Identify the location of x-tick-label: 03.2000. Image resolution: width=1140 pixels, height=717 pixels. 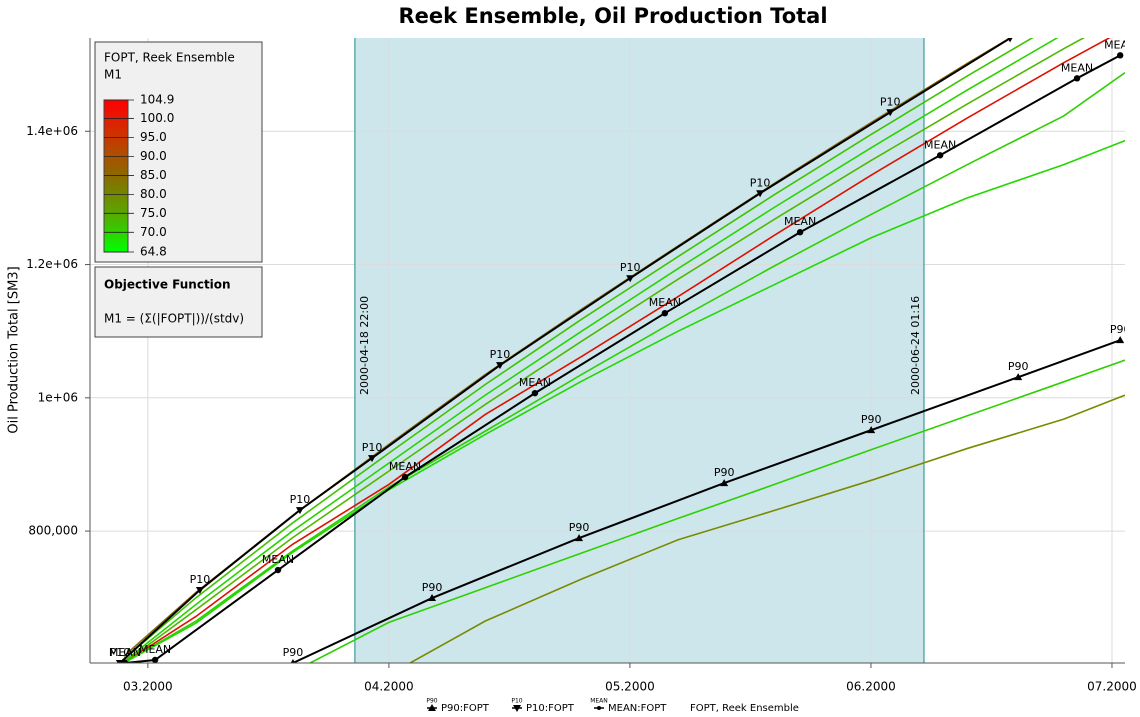
(148, 687).